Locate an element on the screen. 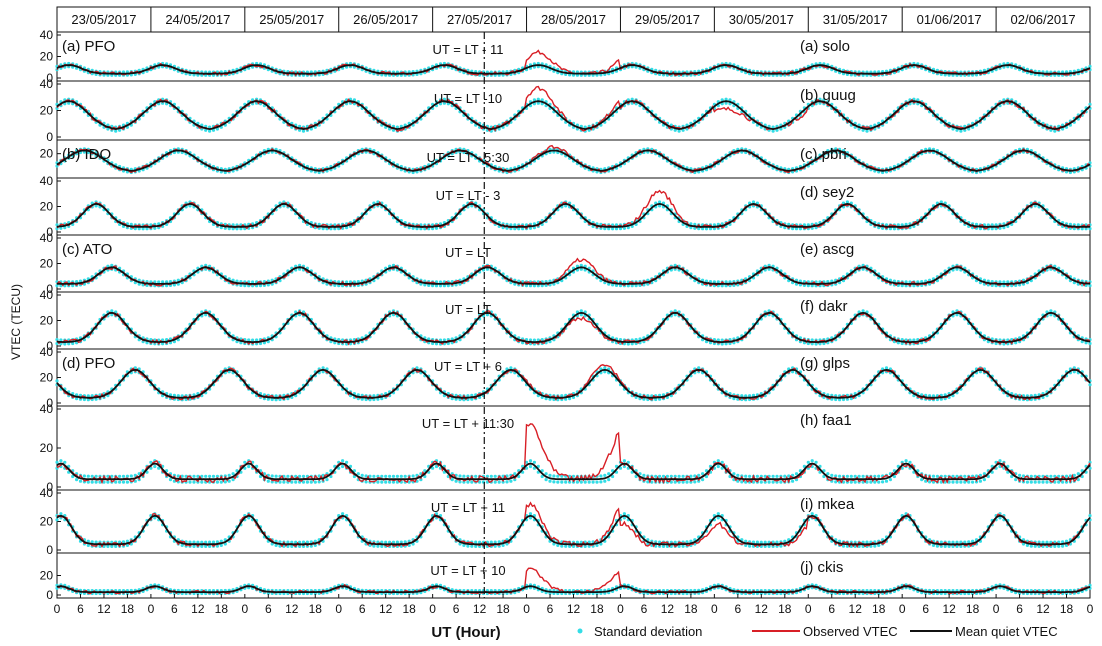 Image resolution: width=1102 pixels, height=646 pixels. region-label: (b) IDO is located at coordinates (86, 154).